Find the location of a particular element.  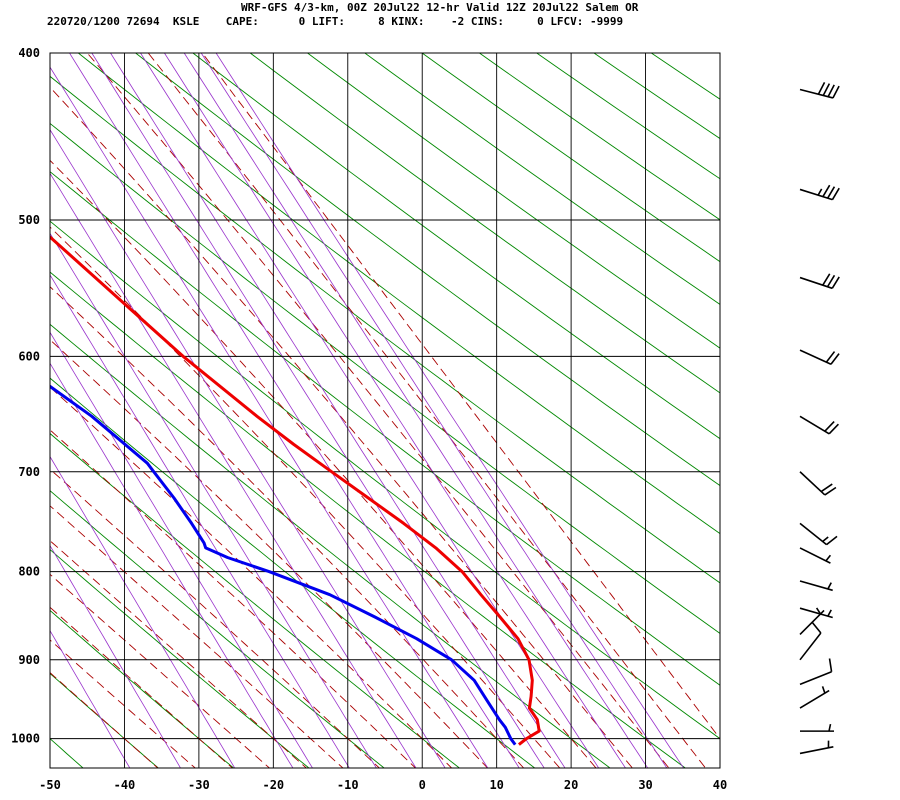

temperature-tick-label: 30 is located at coordinates (645, 785).